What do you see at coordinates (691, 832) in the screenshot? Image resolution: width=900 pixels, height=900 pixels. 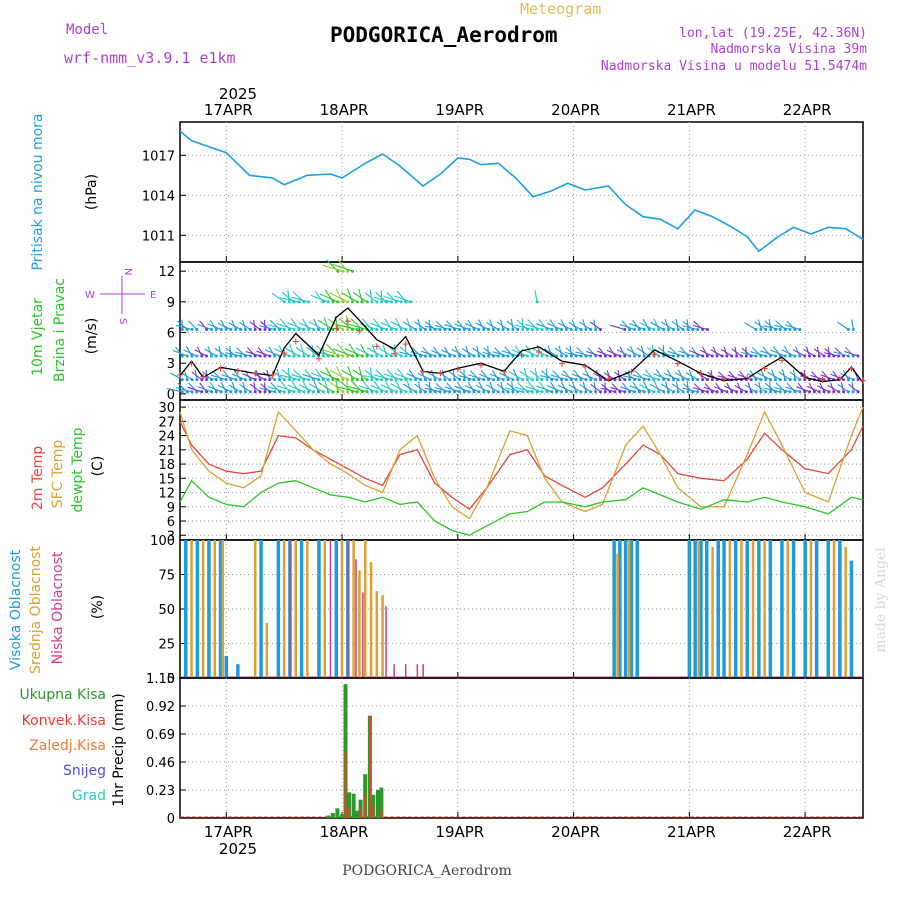 I see `bottom-date-label: 21APR` at bounding box center [691, 832].